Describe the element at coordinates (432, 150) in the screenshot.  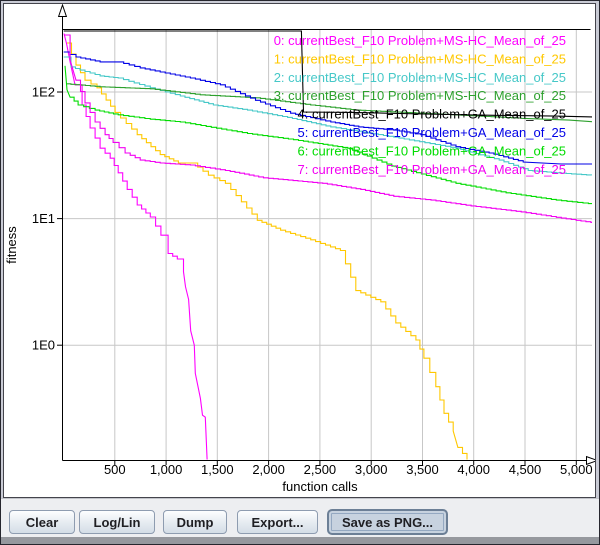
I see `legend-entry: 6: currentBest_F10 Problem+GA_Mean_of_25` at that location.